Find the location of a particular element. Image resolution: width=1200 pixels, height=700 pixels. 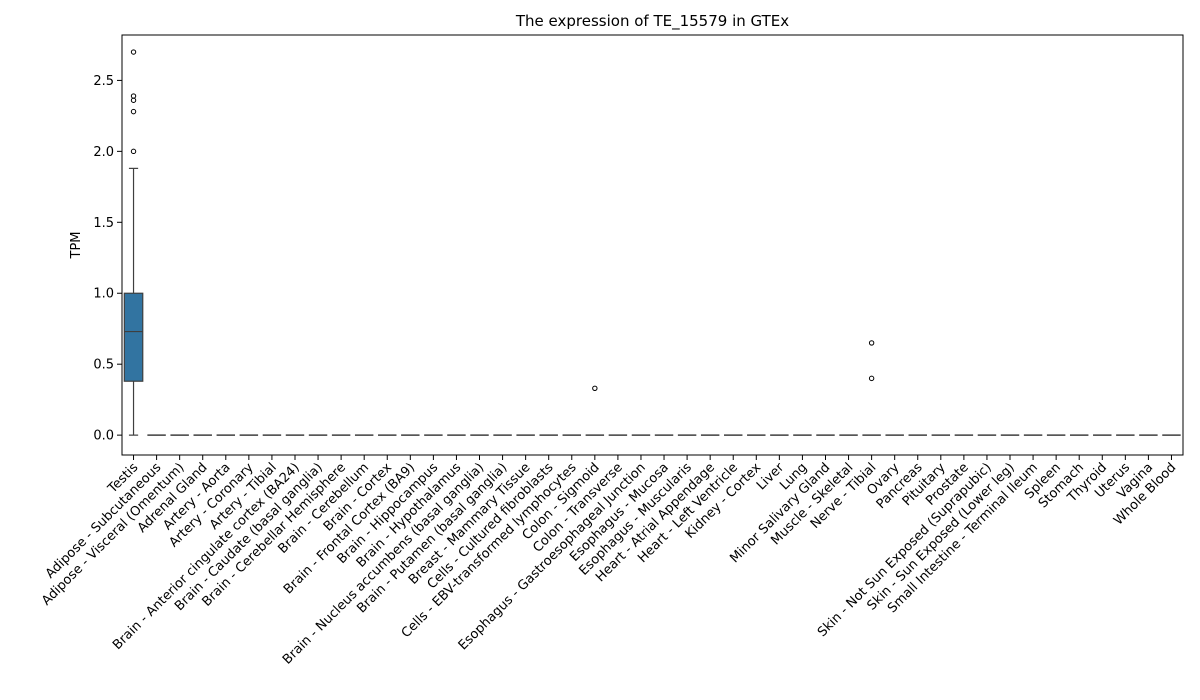

y-tick-label: 0.5 is located at coordinates (103, 365).